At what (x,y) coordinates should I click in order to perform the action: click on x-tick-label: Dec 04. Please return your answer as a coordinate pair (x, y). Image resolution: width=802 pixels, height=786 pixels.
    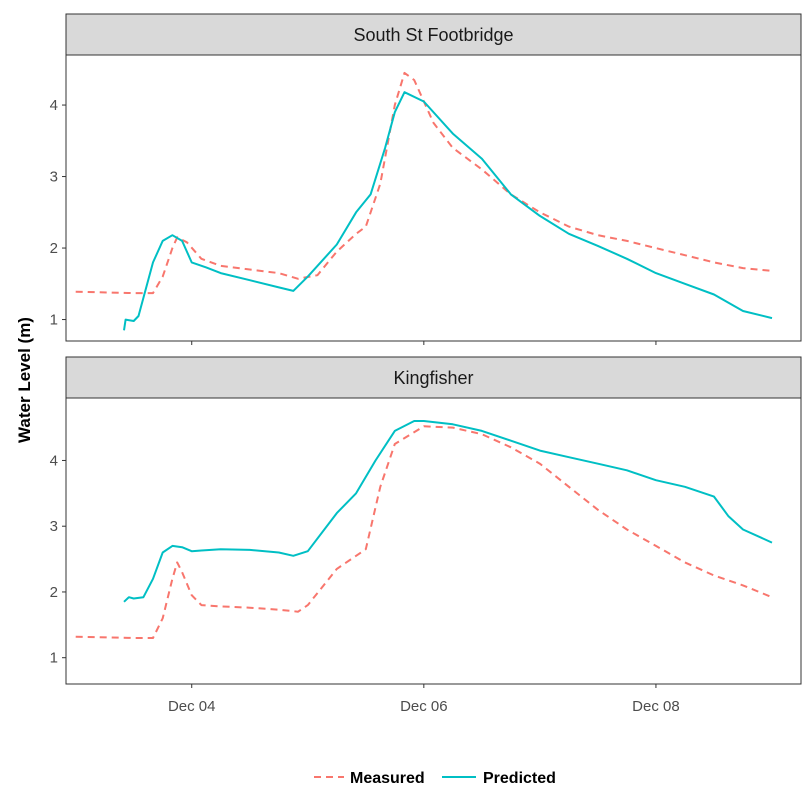
    Looking at the image, I should click on (192, 706).